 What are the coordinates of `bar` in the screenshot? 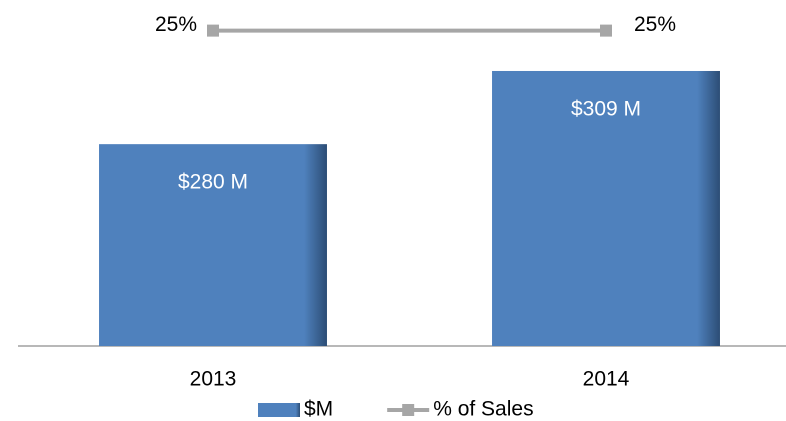 It's located at (213, 245).